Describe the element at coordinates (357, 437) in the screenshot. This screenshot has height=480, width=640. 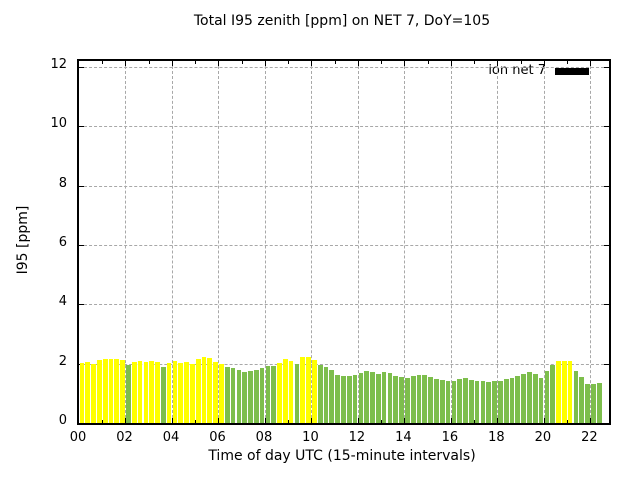
I see `x-tick-label: 12` at that location.